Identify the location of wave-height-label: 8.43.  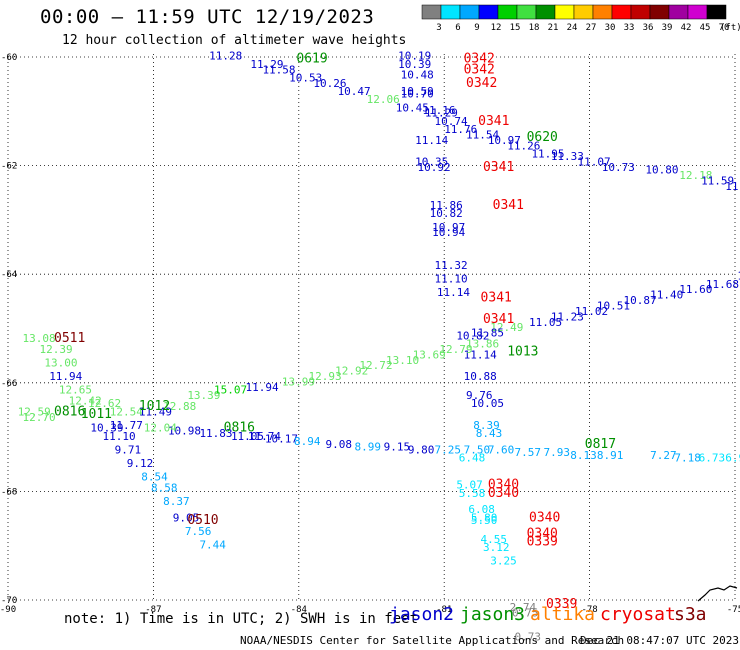
(489, 433).